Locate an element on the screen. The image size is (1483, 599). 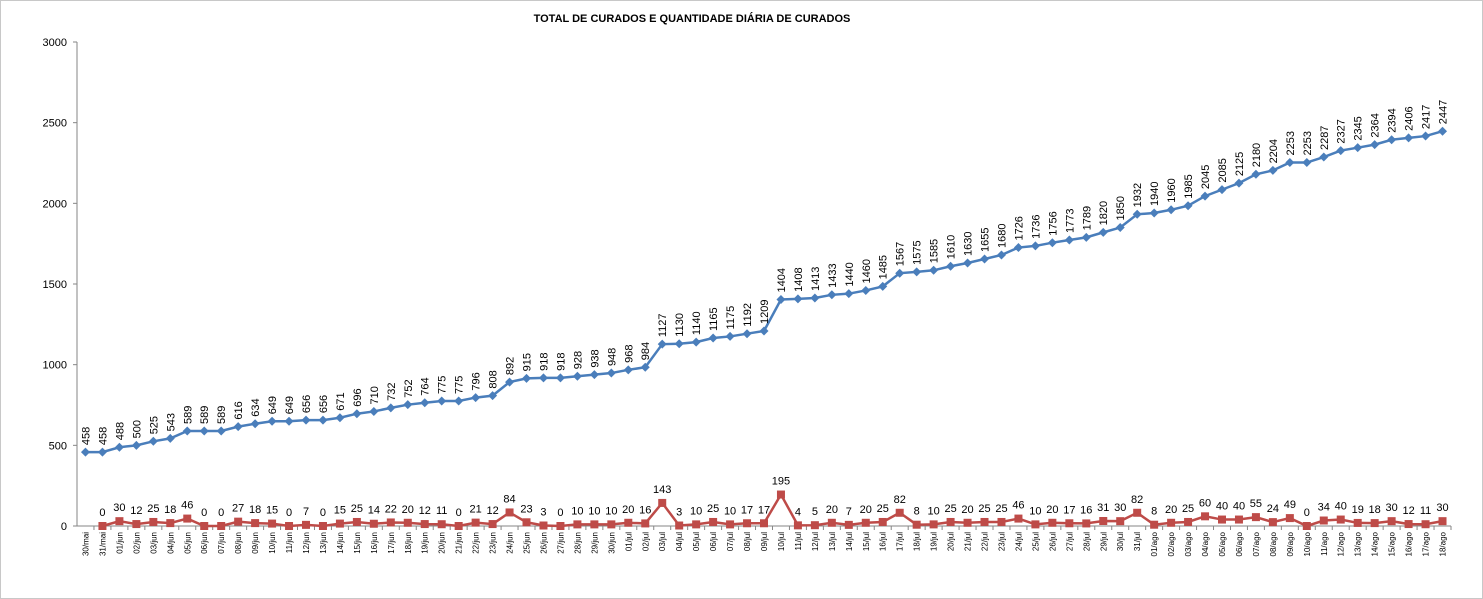
data-label: 24 is located at coordinates (1273, 509).